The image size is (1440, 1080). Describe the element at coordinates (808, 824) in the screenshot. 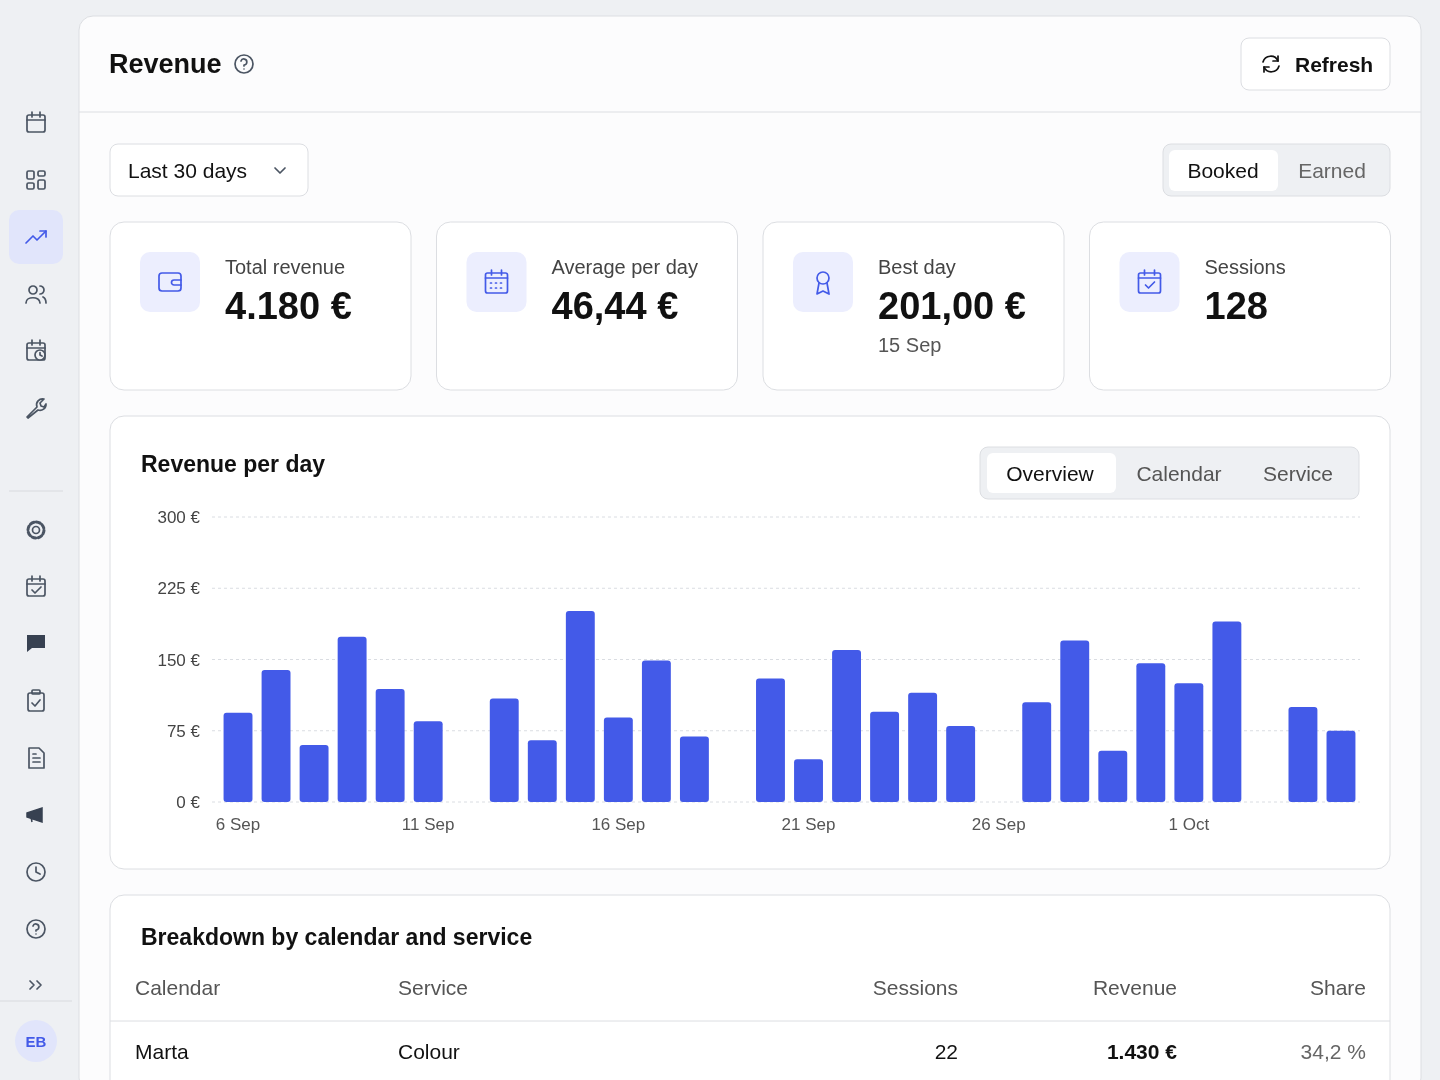

I see `x-tick-label: 21 Sep` at that location.